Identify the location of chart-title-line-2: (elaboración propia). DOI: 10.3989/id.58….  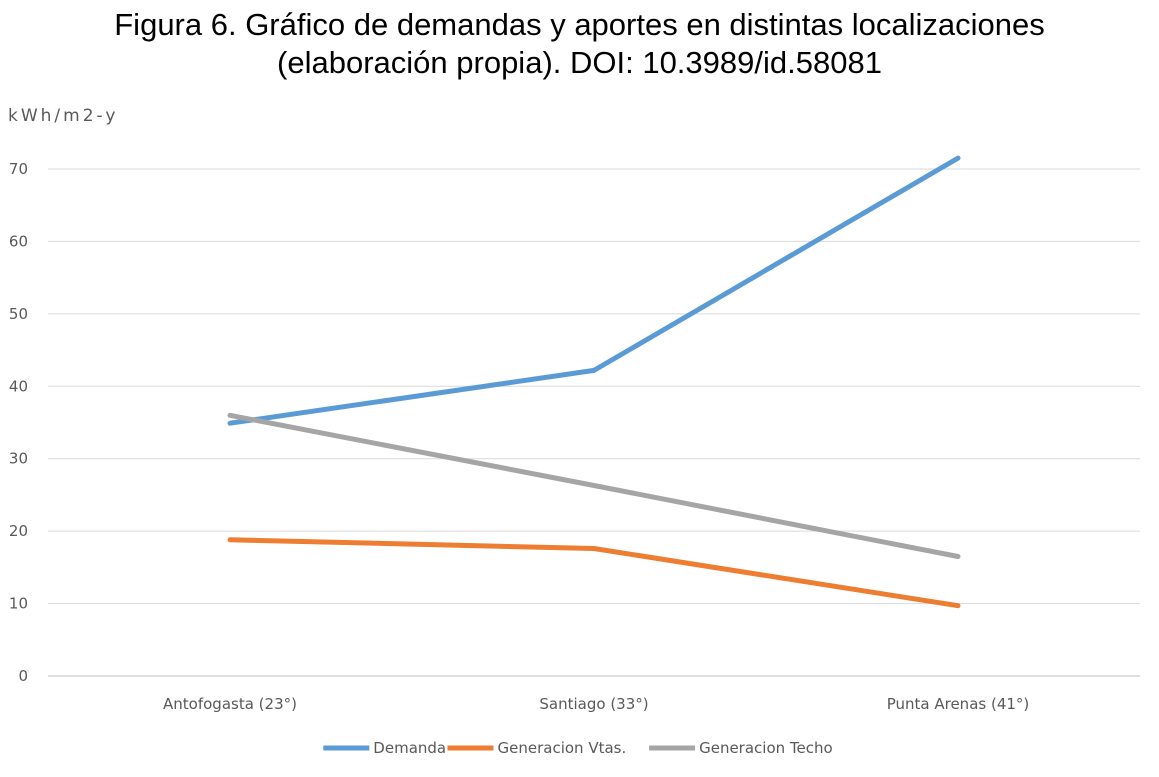
(579, 62).